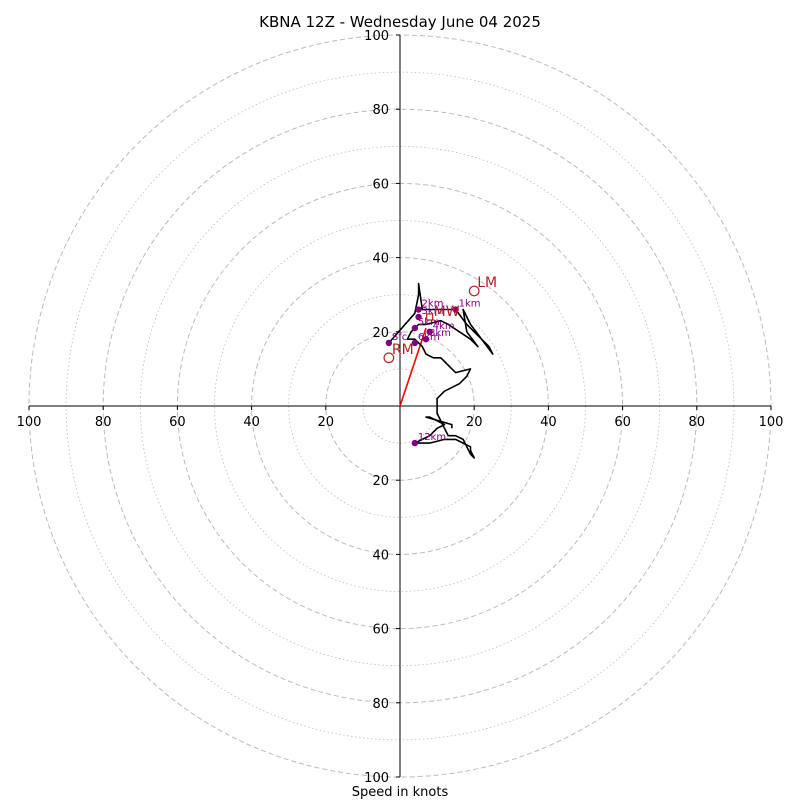 Image resolution: width=800 pixels, height=800 pixels. Describe the element at coordinates (400, 792) in the screenshot. I see `x-axis-label: Speed in knots` at that location.